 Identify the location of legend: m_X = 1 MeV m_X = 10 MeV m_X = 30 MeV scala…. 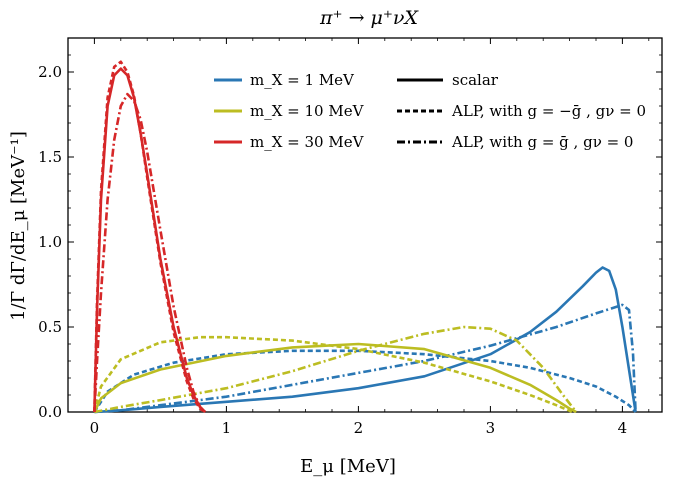
(430, 111).